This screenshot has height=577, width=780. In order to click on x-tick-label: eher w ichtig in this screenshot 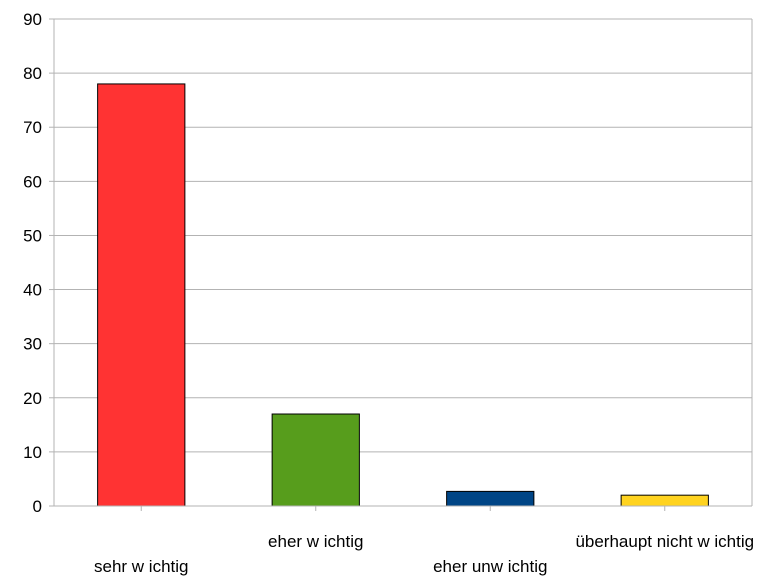, I will do `click(315, 541)`.